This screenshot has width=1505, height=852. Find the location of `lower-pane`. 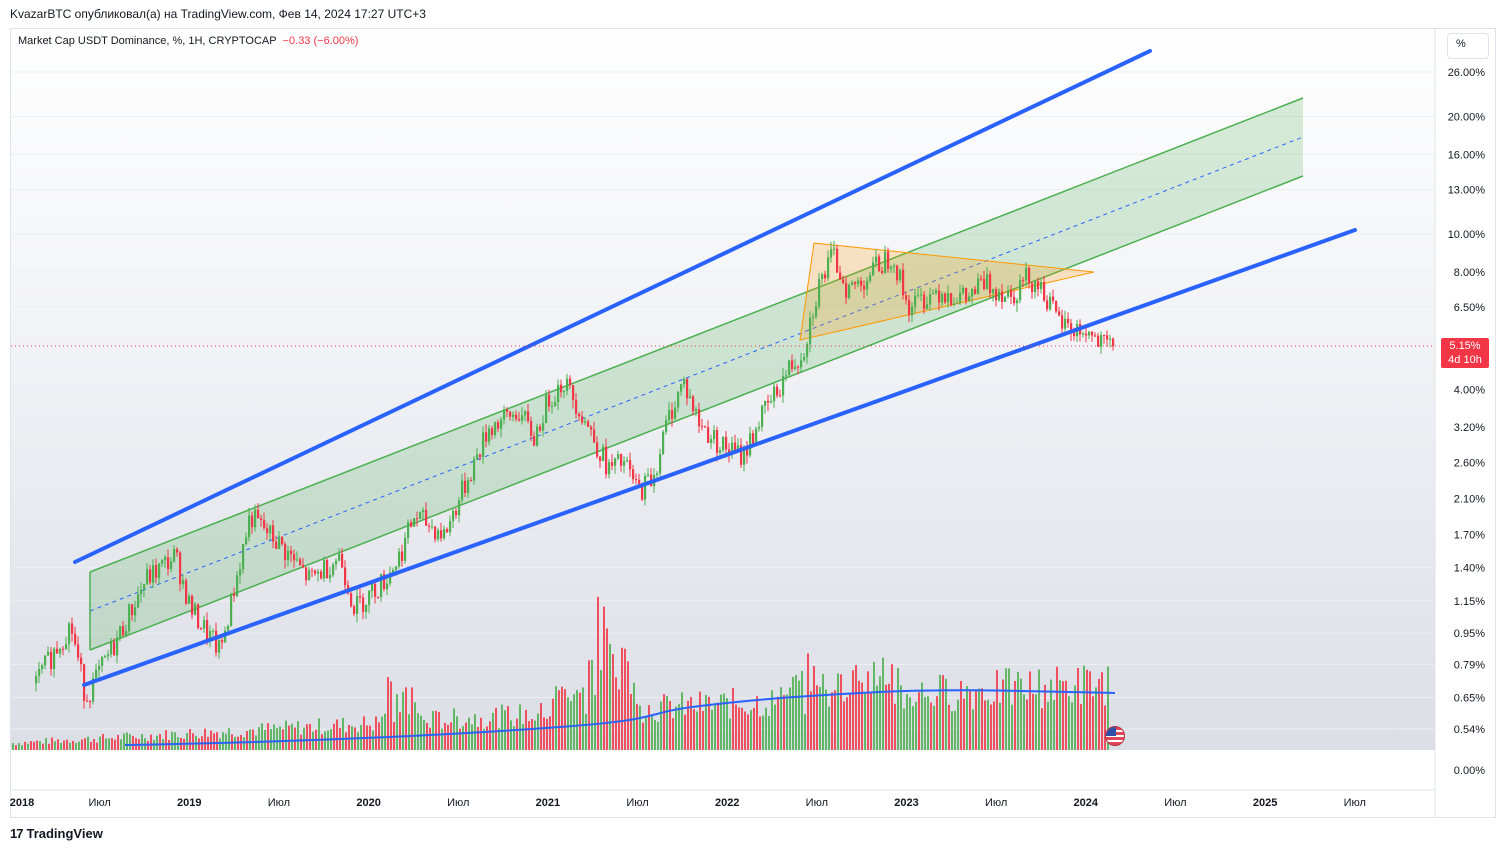

lower-pane is located at coordinates (723, 783).